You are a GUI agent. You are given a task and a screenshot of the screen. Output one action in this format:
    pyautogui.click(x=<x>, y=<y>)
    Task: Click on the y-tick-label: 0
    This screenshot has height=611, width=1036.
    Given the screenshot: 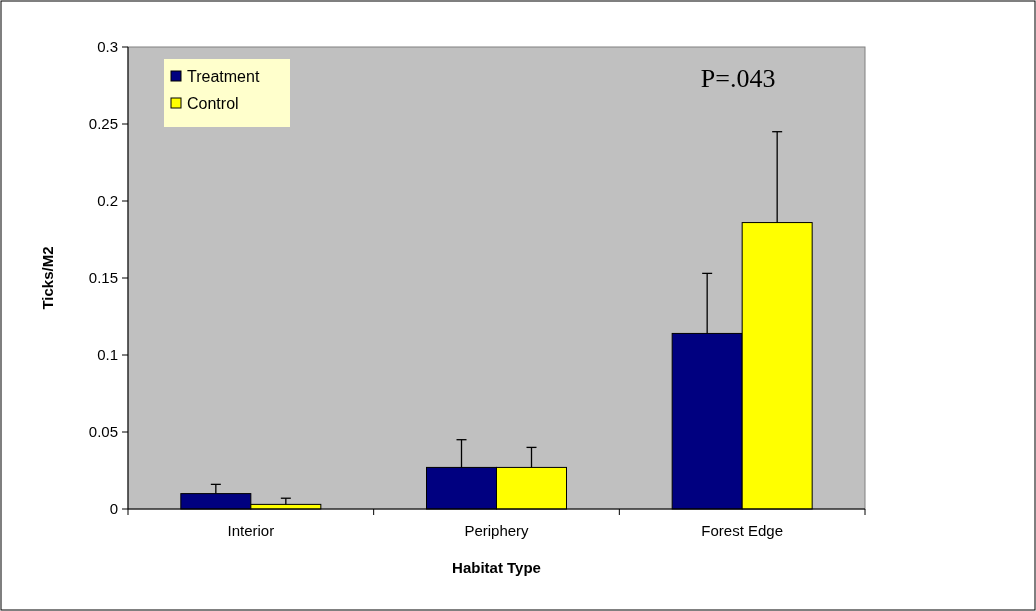 What is the action you would take?
    pyautogui.click(x=113, y=509)
    